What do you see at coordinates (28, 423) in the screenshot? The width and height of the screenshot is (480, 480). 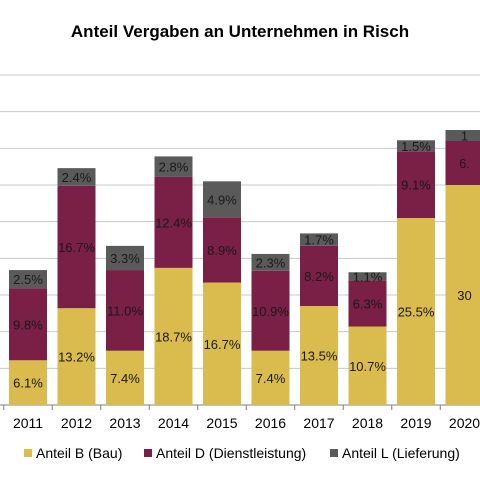 I see `x-tick-label: 2011` at bounding box center [28, 423].